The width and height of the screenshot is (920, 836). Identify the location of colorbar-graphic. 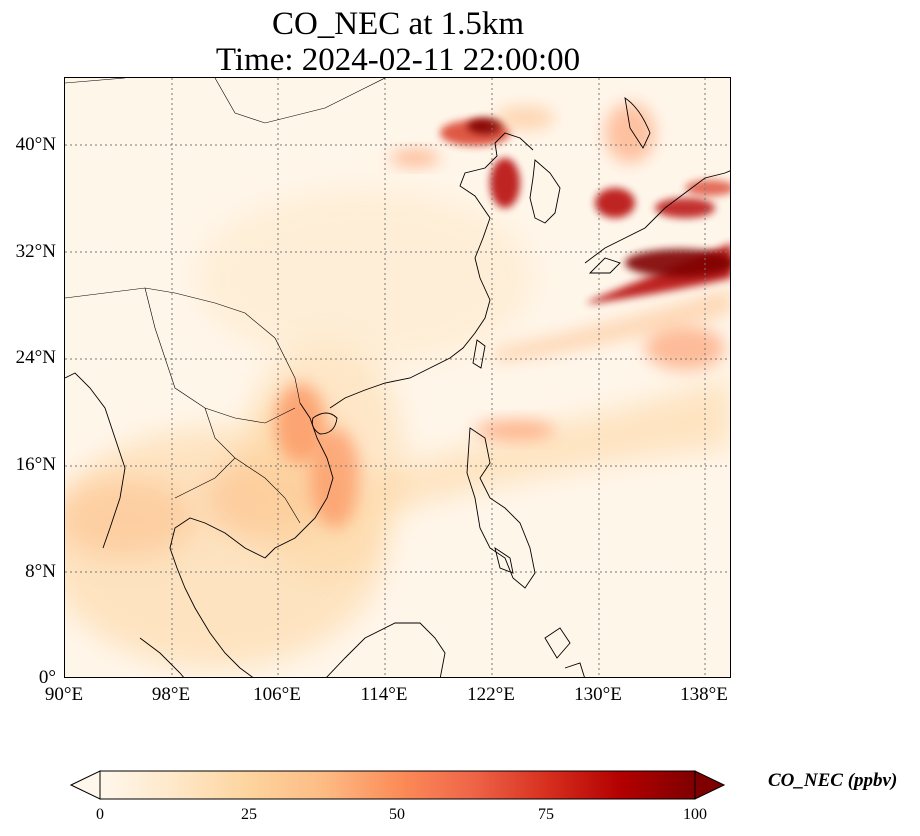
(397, 785).